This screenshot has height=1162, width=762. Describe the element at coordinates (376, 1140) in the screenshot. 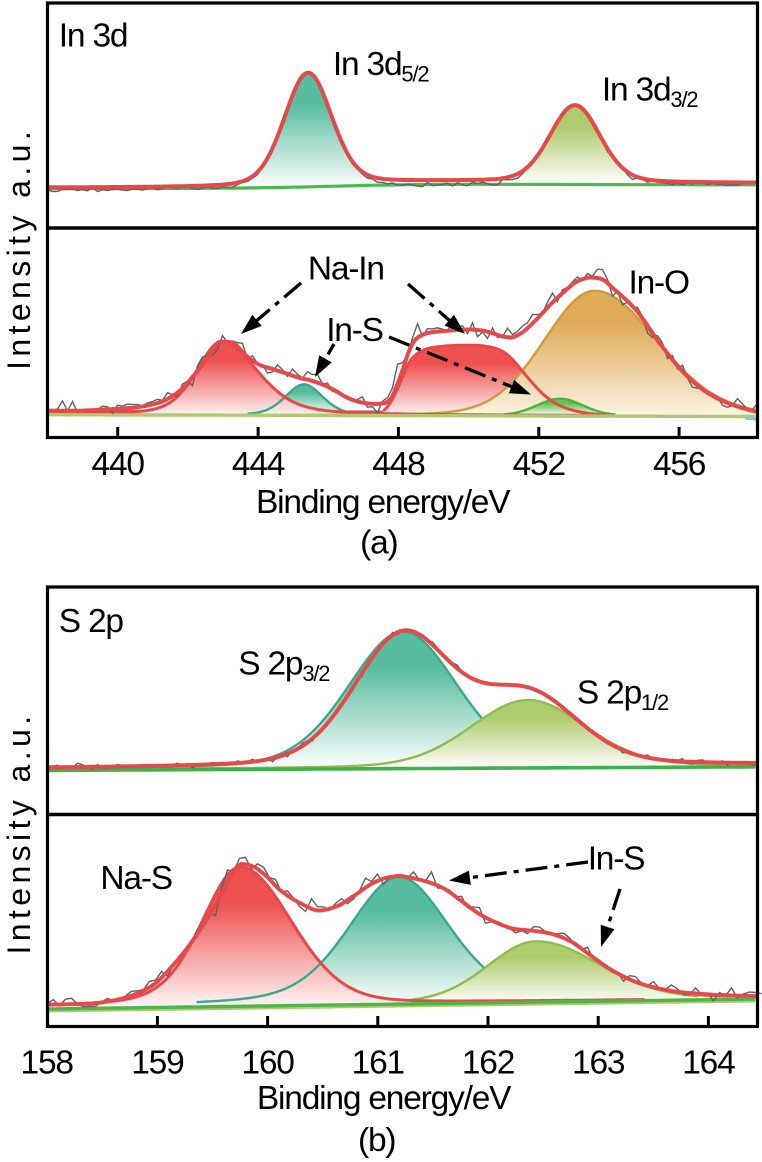

I see `svg-text: (b)` at that location.